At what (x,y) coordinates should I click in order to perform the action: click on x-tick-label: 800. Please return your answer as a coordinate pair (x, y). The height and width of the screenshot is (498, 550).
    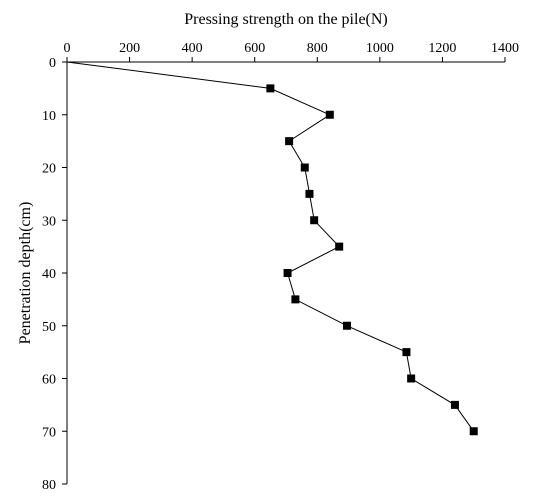
    Looking at the image, I should click on (317, 48).